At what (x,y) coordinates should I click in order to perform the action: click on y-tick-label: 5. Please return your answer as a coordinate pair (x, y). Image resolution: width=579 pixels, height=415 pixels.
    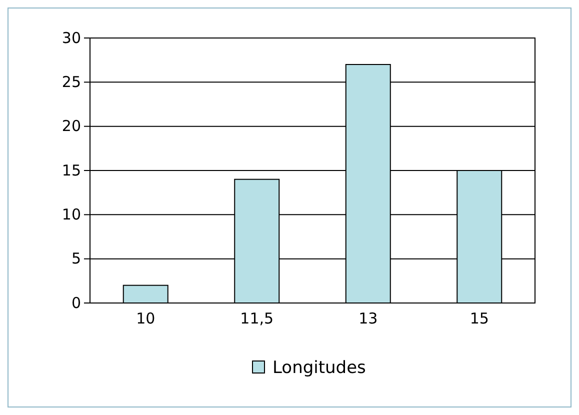
    Looking at the image, I should click on (76, 259).